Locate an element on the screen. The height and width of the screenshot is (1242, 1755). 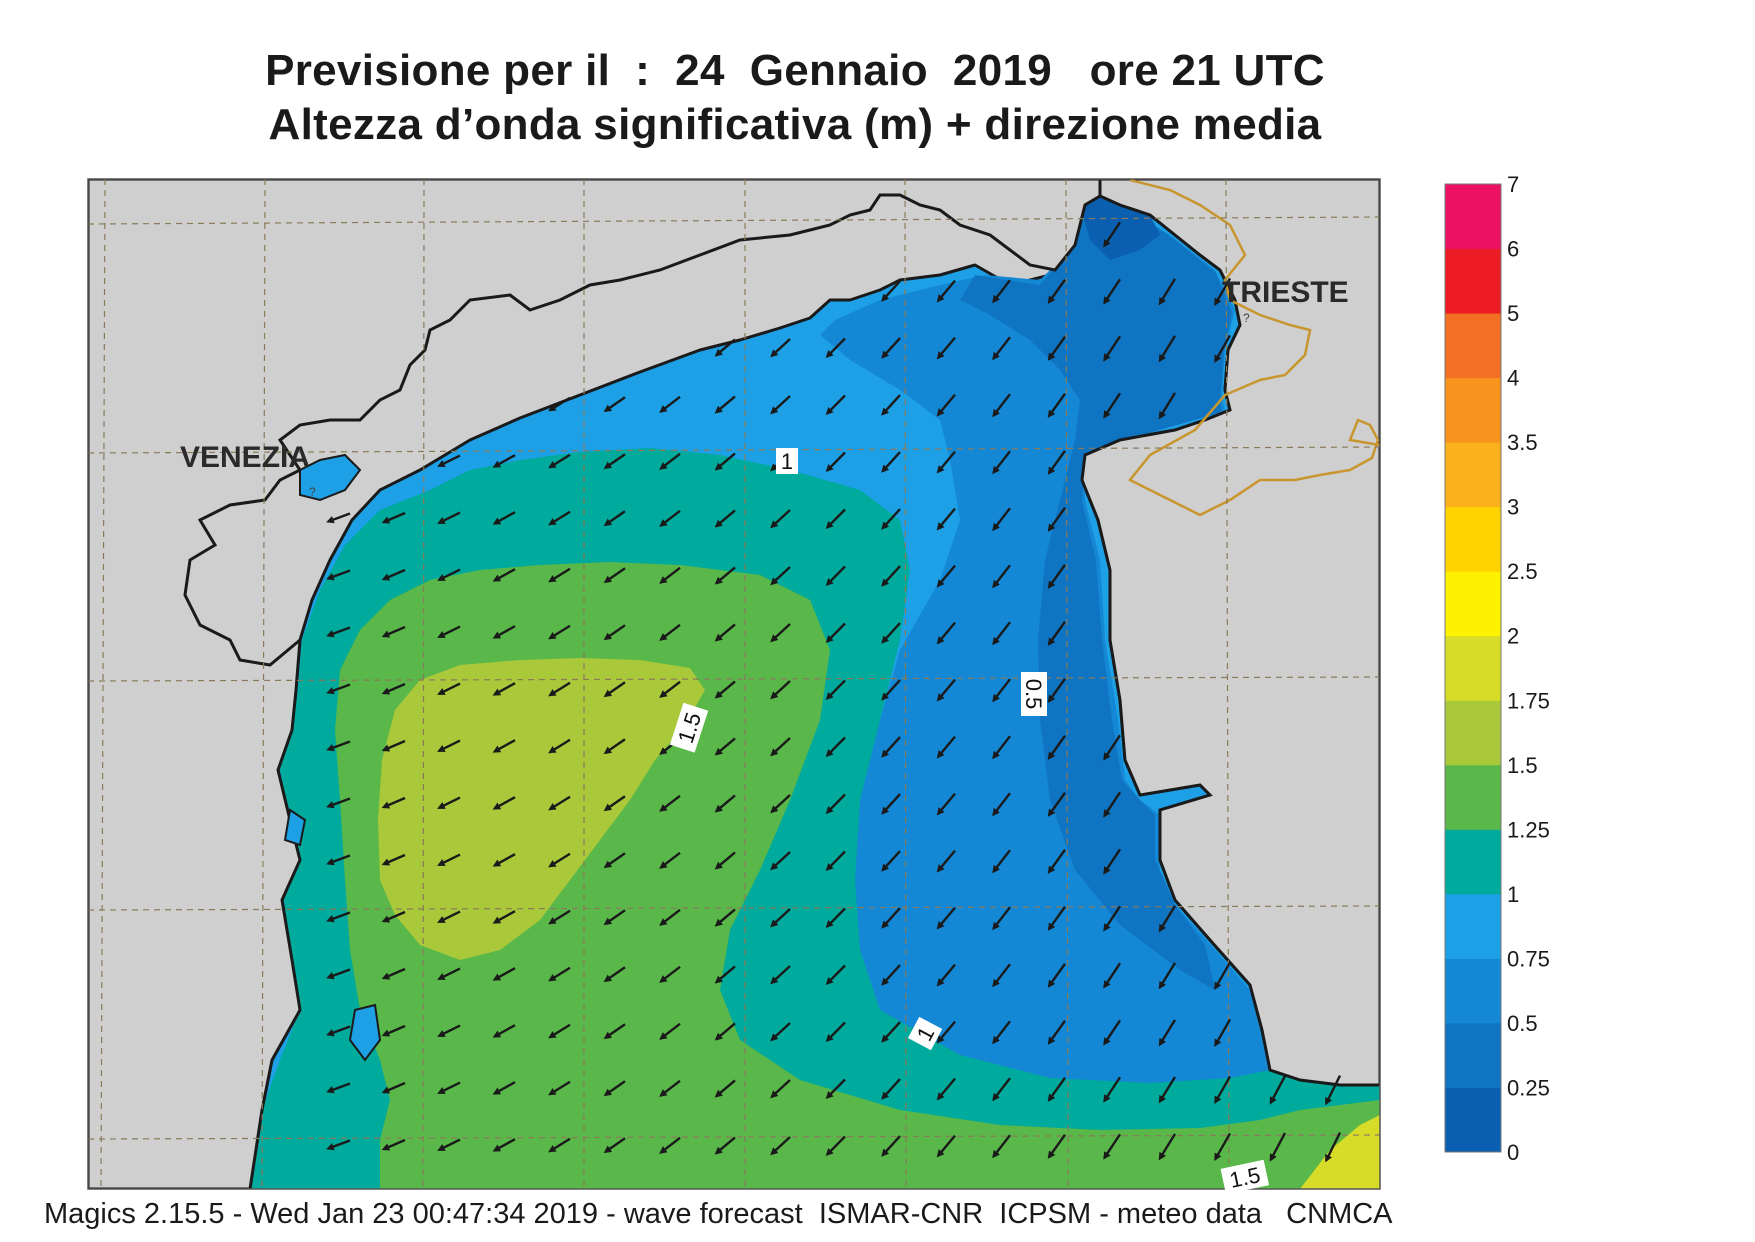
contour-label-1.5-south: 1.5 is located at coordinates (1245, 1177).